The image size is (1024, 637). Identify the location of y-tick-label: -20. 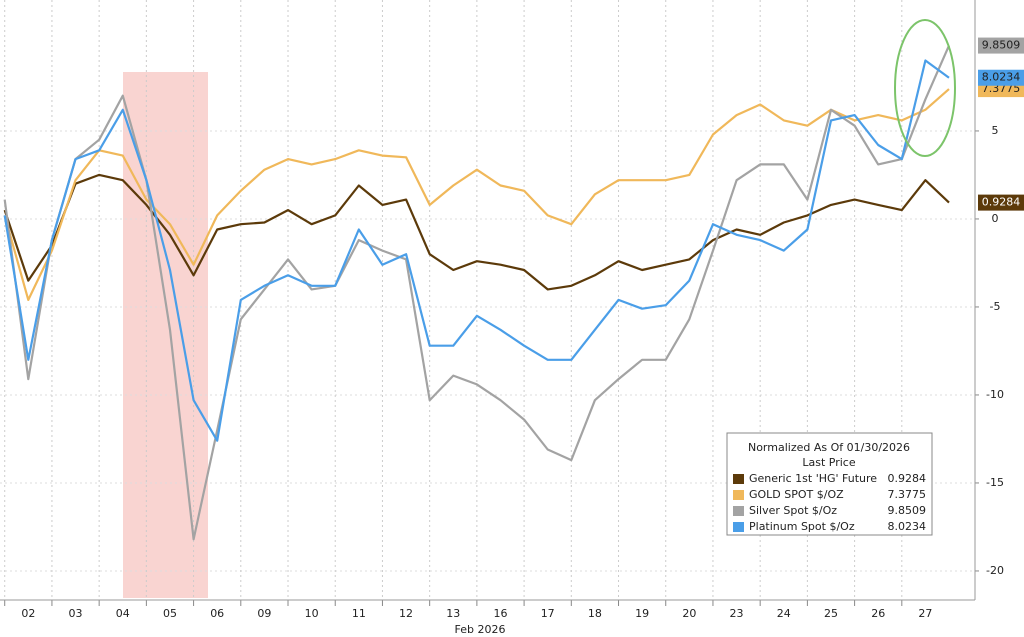
(995, 570).